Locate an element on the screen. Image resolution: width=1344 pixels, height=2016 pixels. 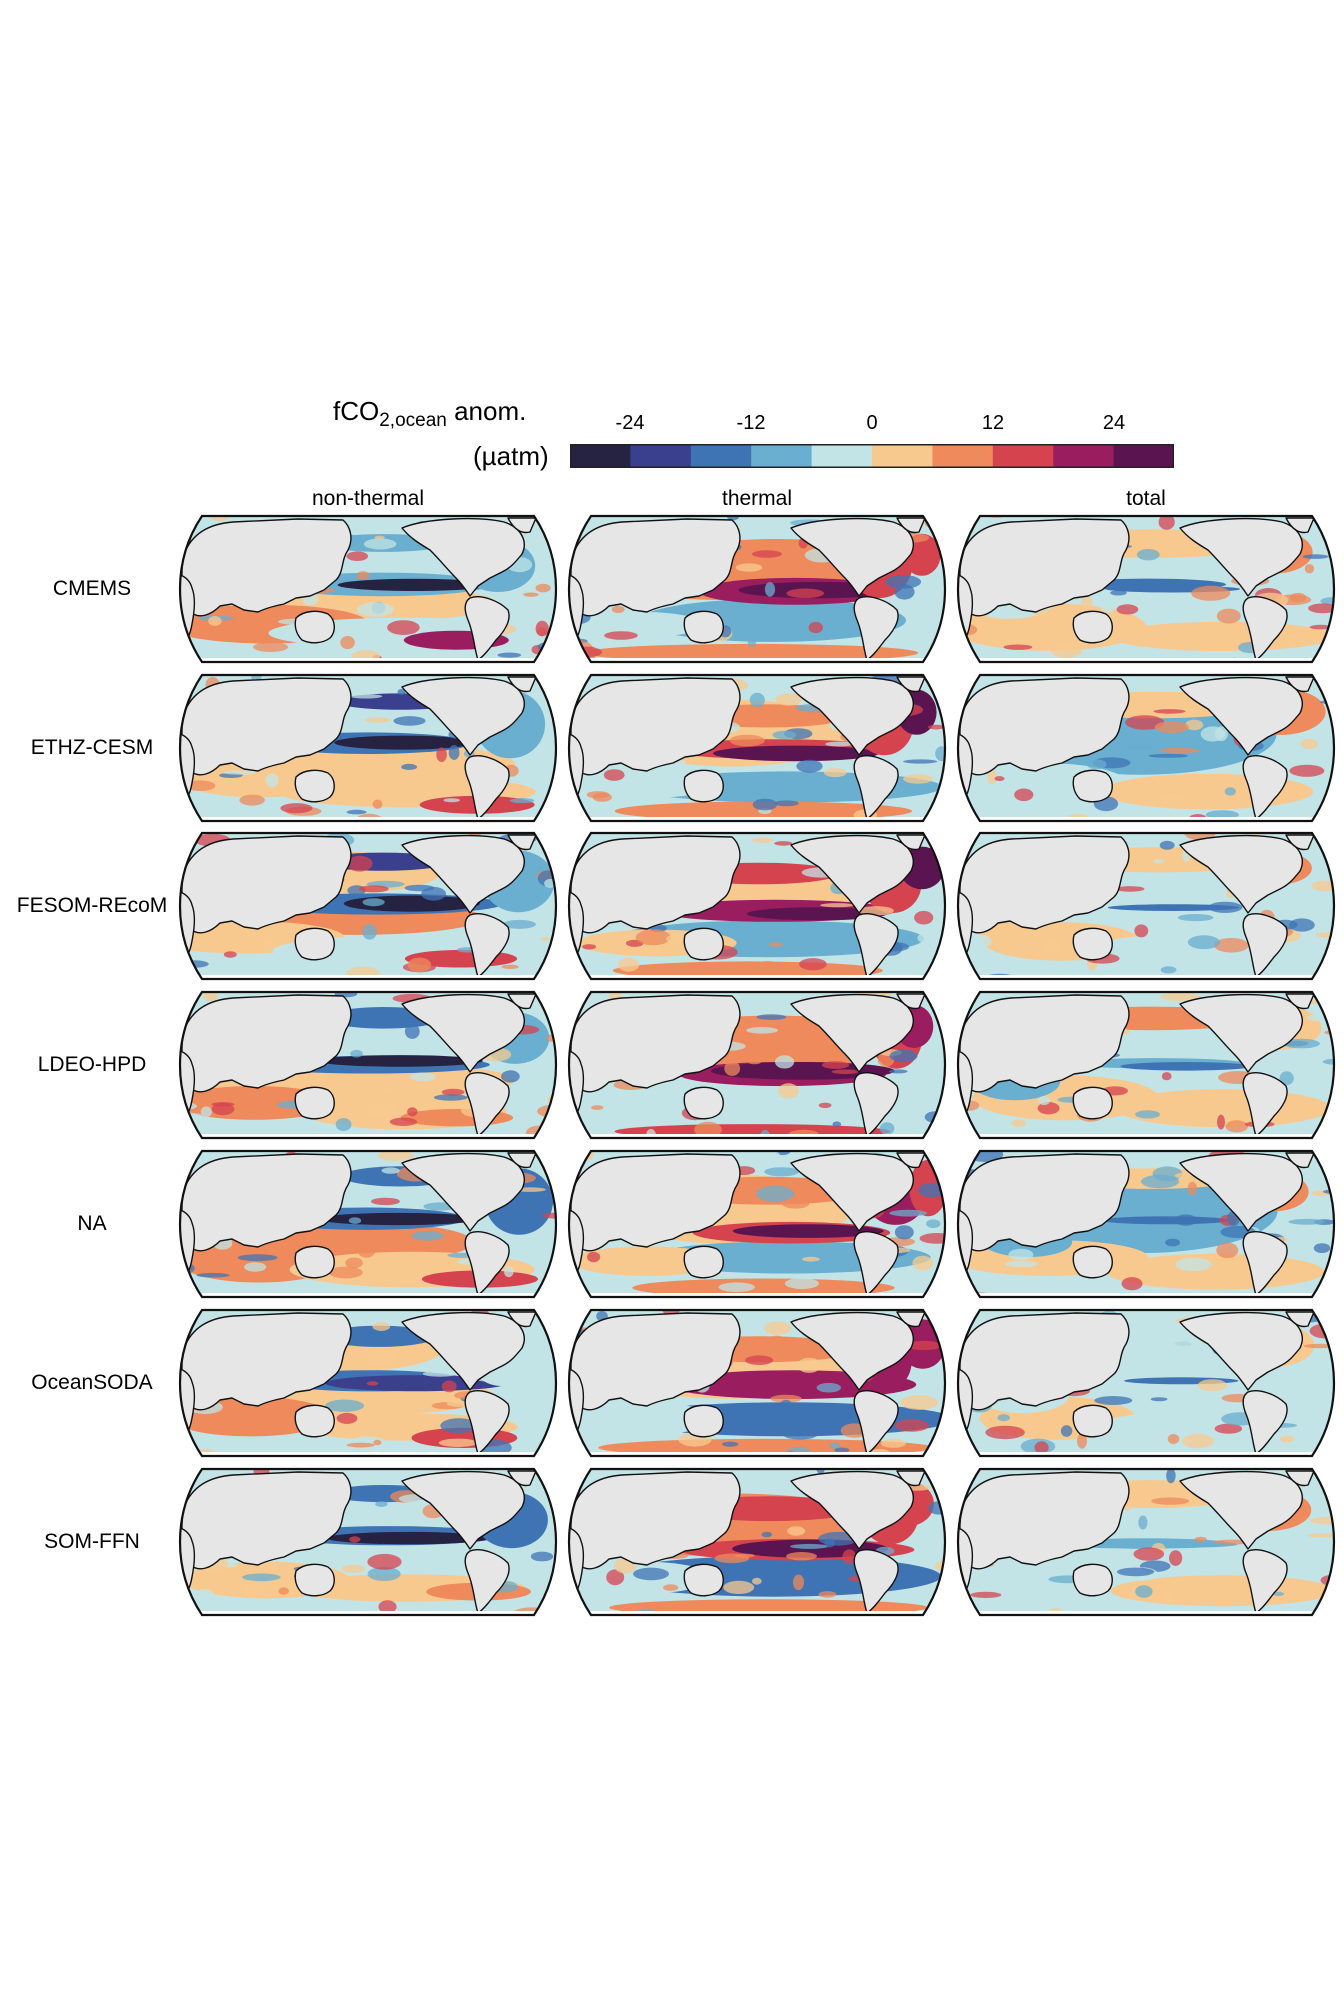
colorbar-title-main: fCO is located at coordinates (356, 411).